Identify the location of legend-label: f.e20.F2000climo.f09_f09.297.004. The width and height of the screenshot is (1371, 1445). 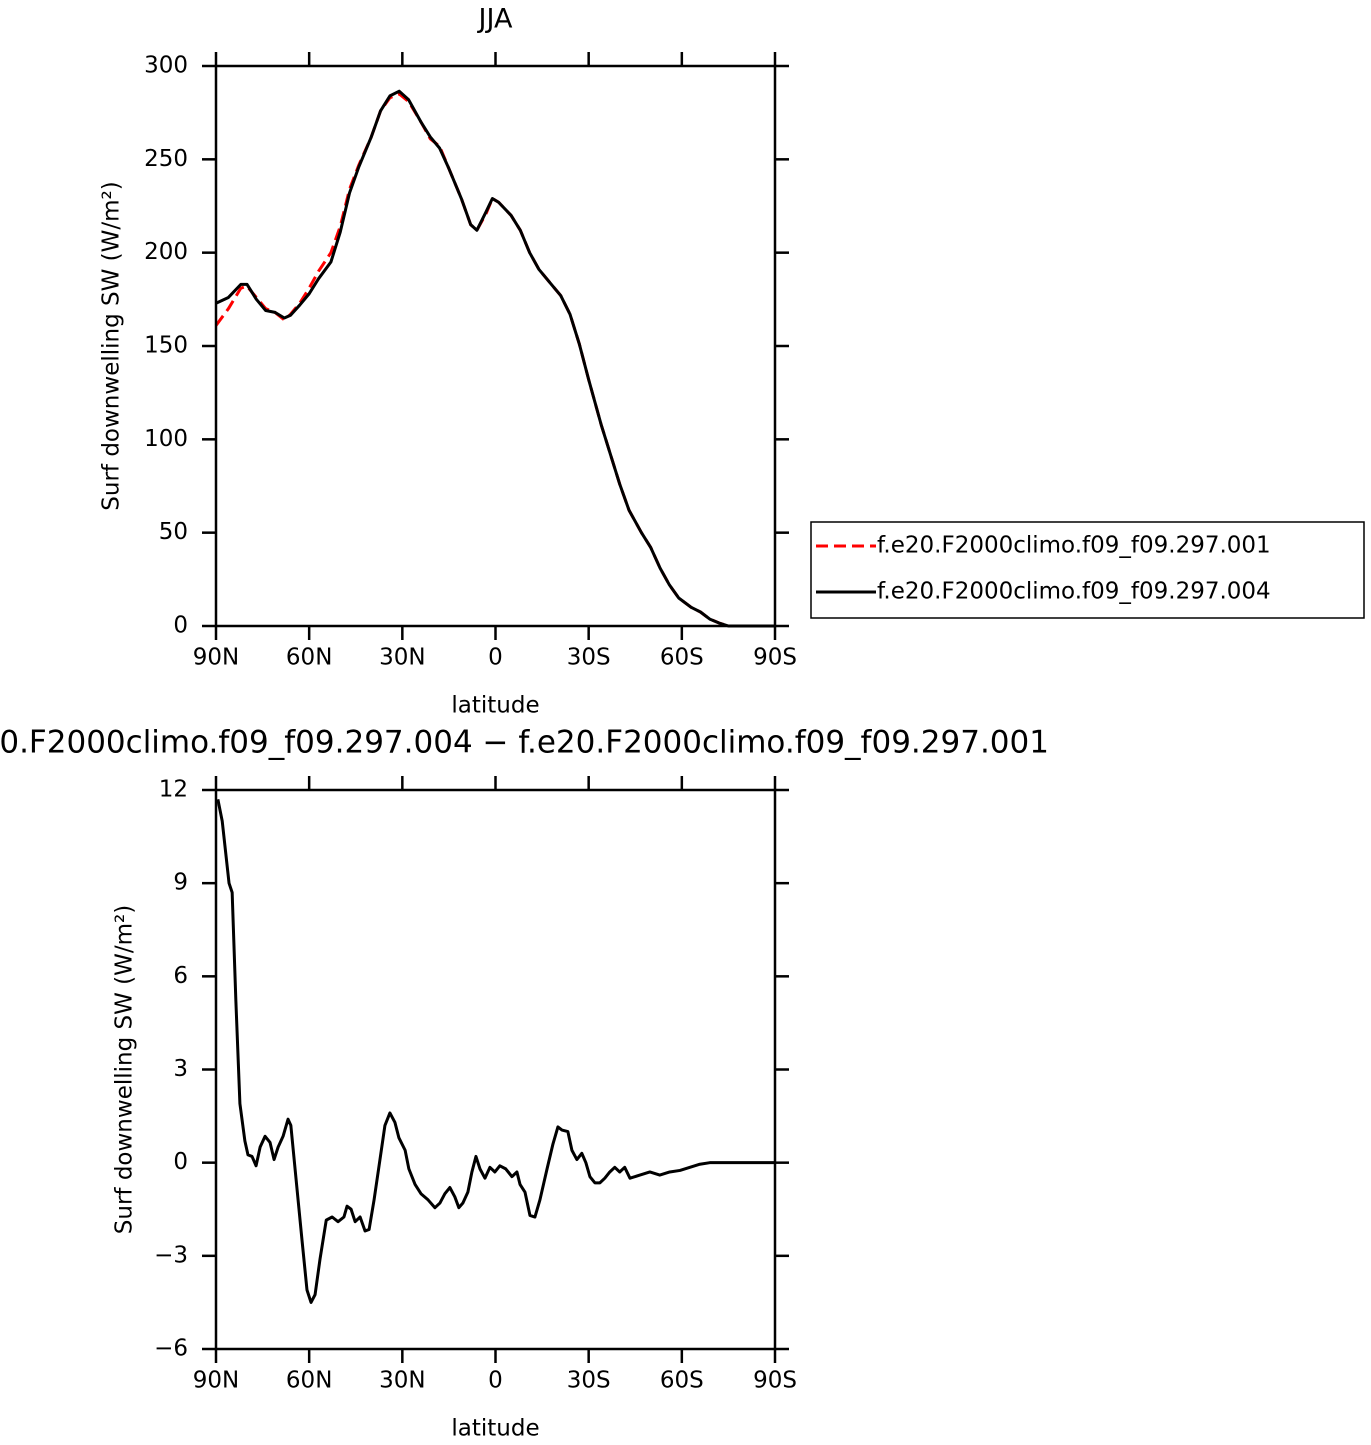
(1074, 592).